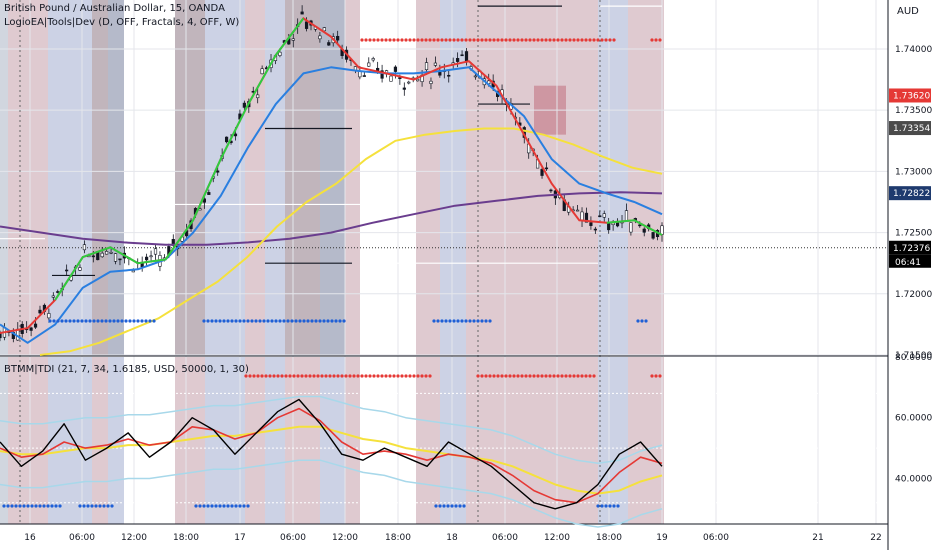 This screenshot has height=554, width=932. I want to click on countdown-tag, so click(910, 261).